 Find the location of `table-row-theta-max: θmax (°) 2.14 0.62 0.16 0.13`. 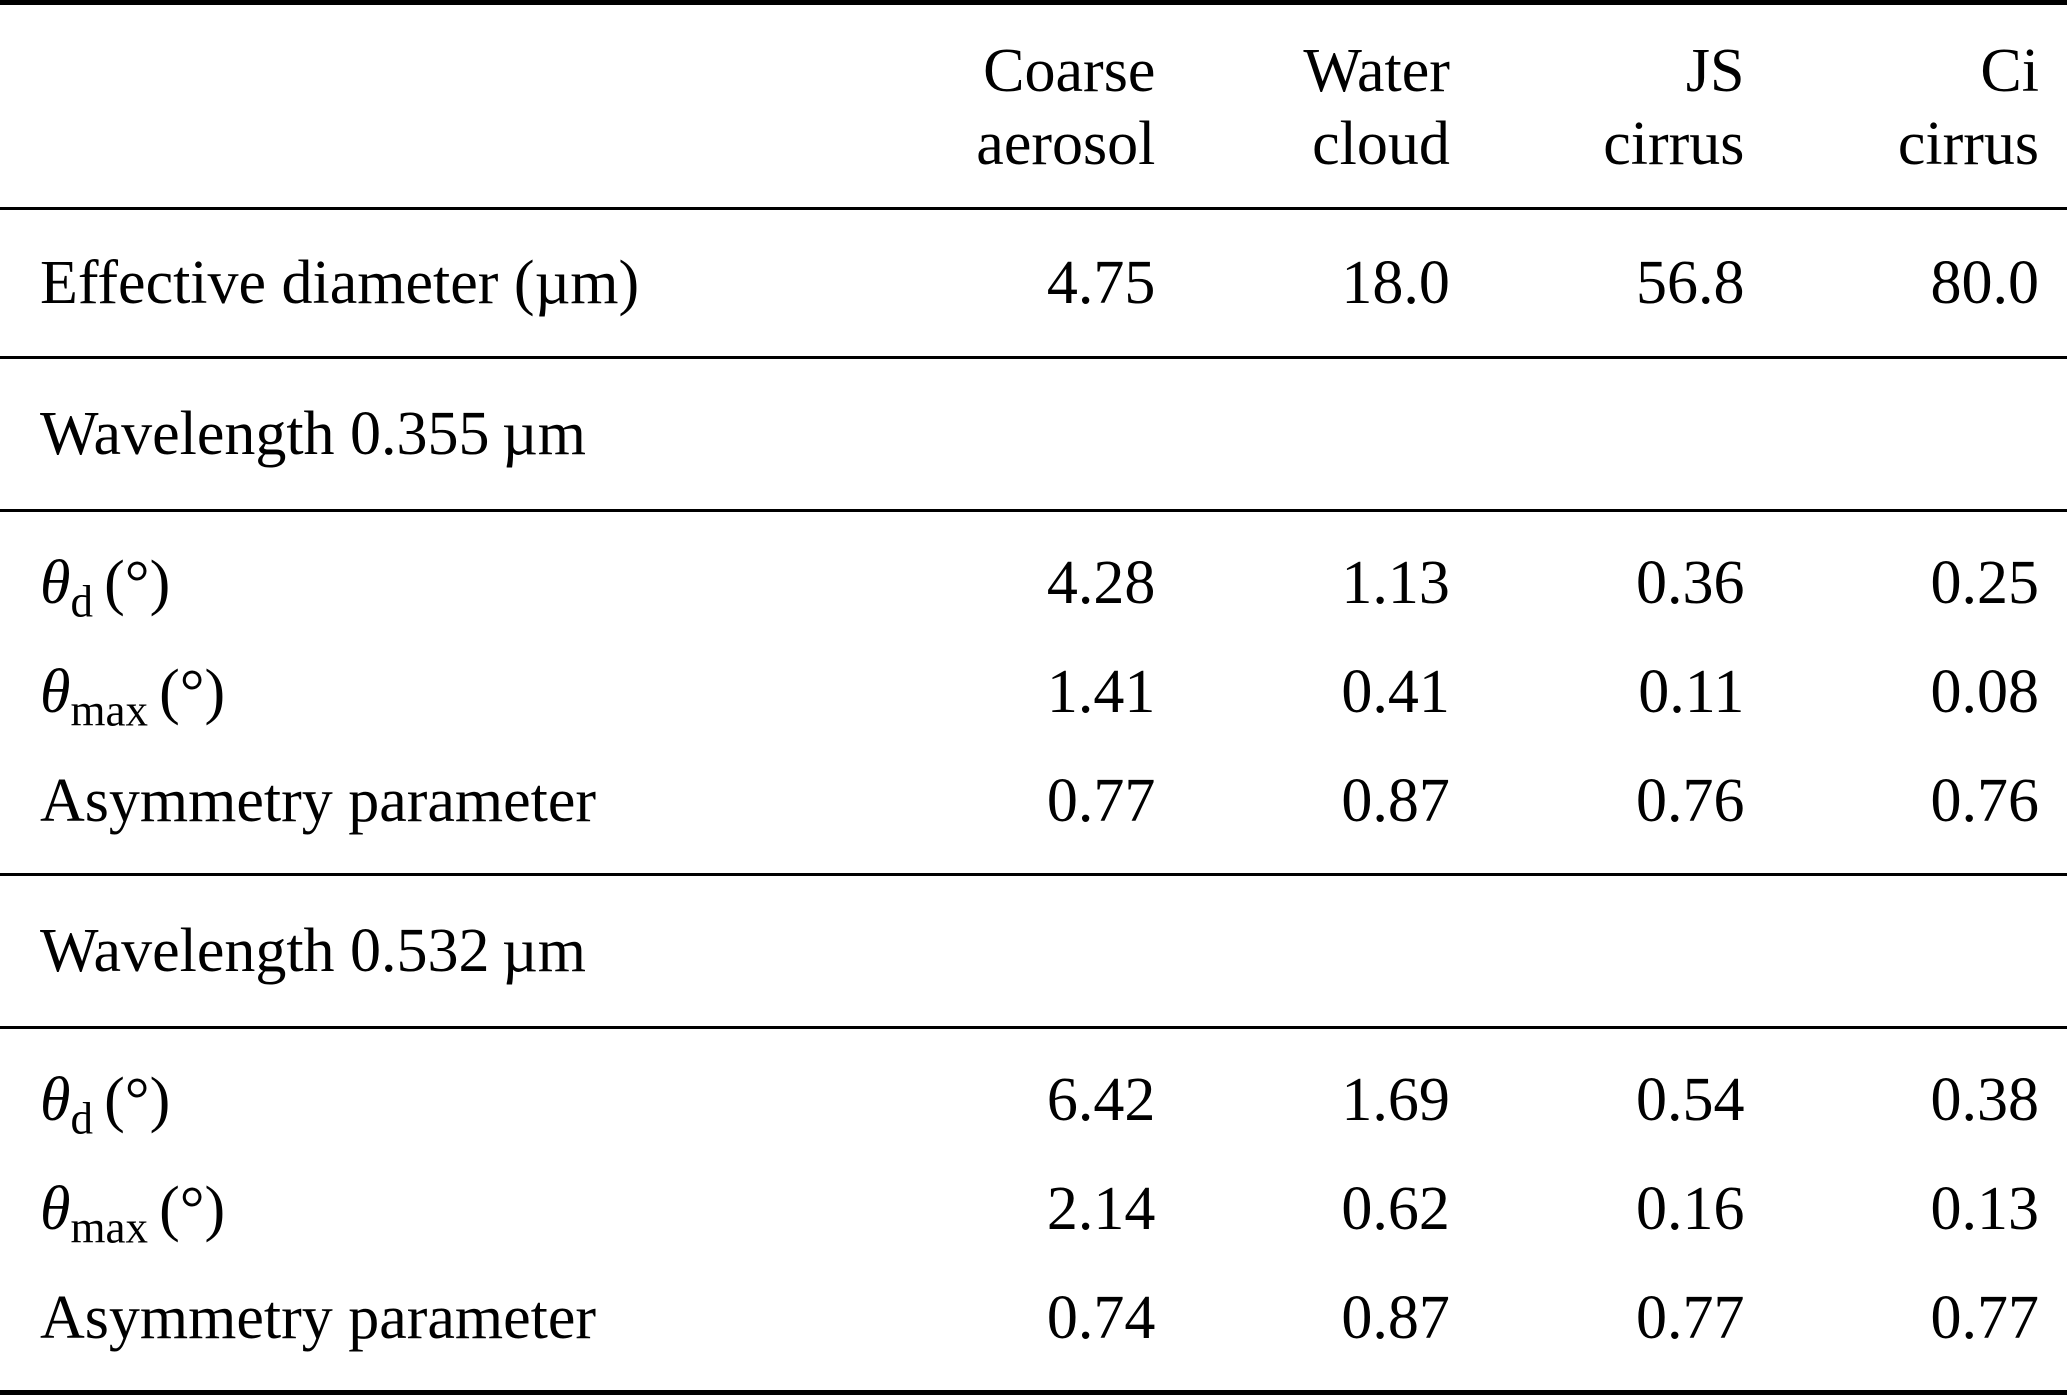

table-row-theta-max: θmax (°) 2.14 0.62 0.16 0.13 is located at coordinates (1033, 1209).